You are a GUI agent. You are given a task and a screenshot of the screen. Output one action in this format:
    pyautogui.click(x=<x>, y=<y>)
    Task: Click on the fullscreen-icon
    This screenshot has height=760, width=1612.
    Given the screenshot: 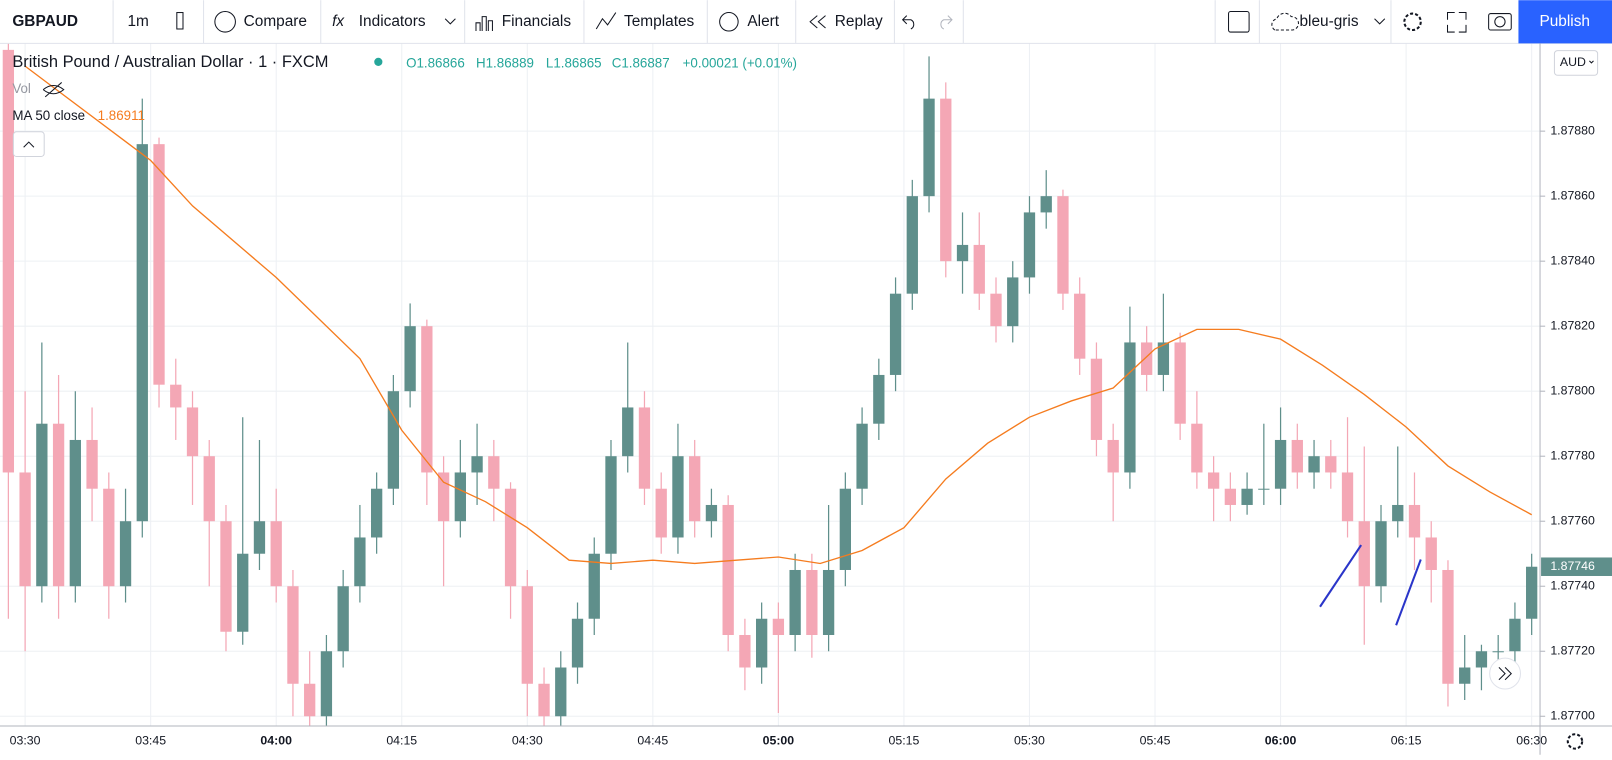 What is the action you would take?
    pyautogui.click(x=1239, y=21)
    